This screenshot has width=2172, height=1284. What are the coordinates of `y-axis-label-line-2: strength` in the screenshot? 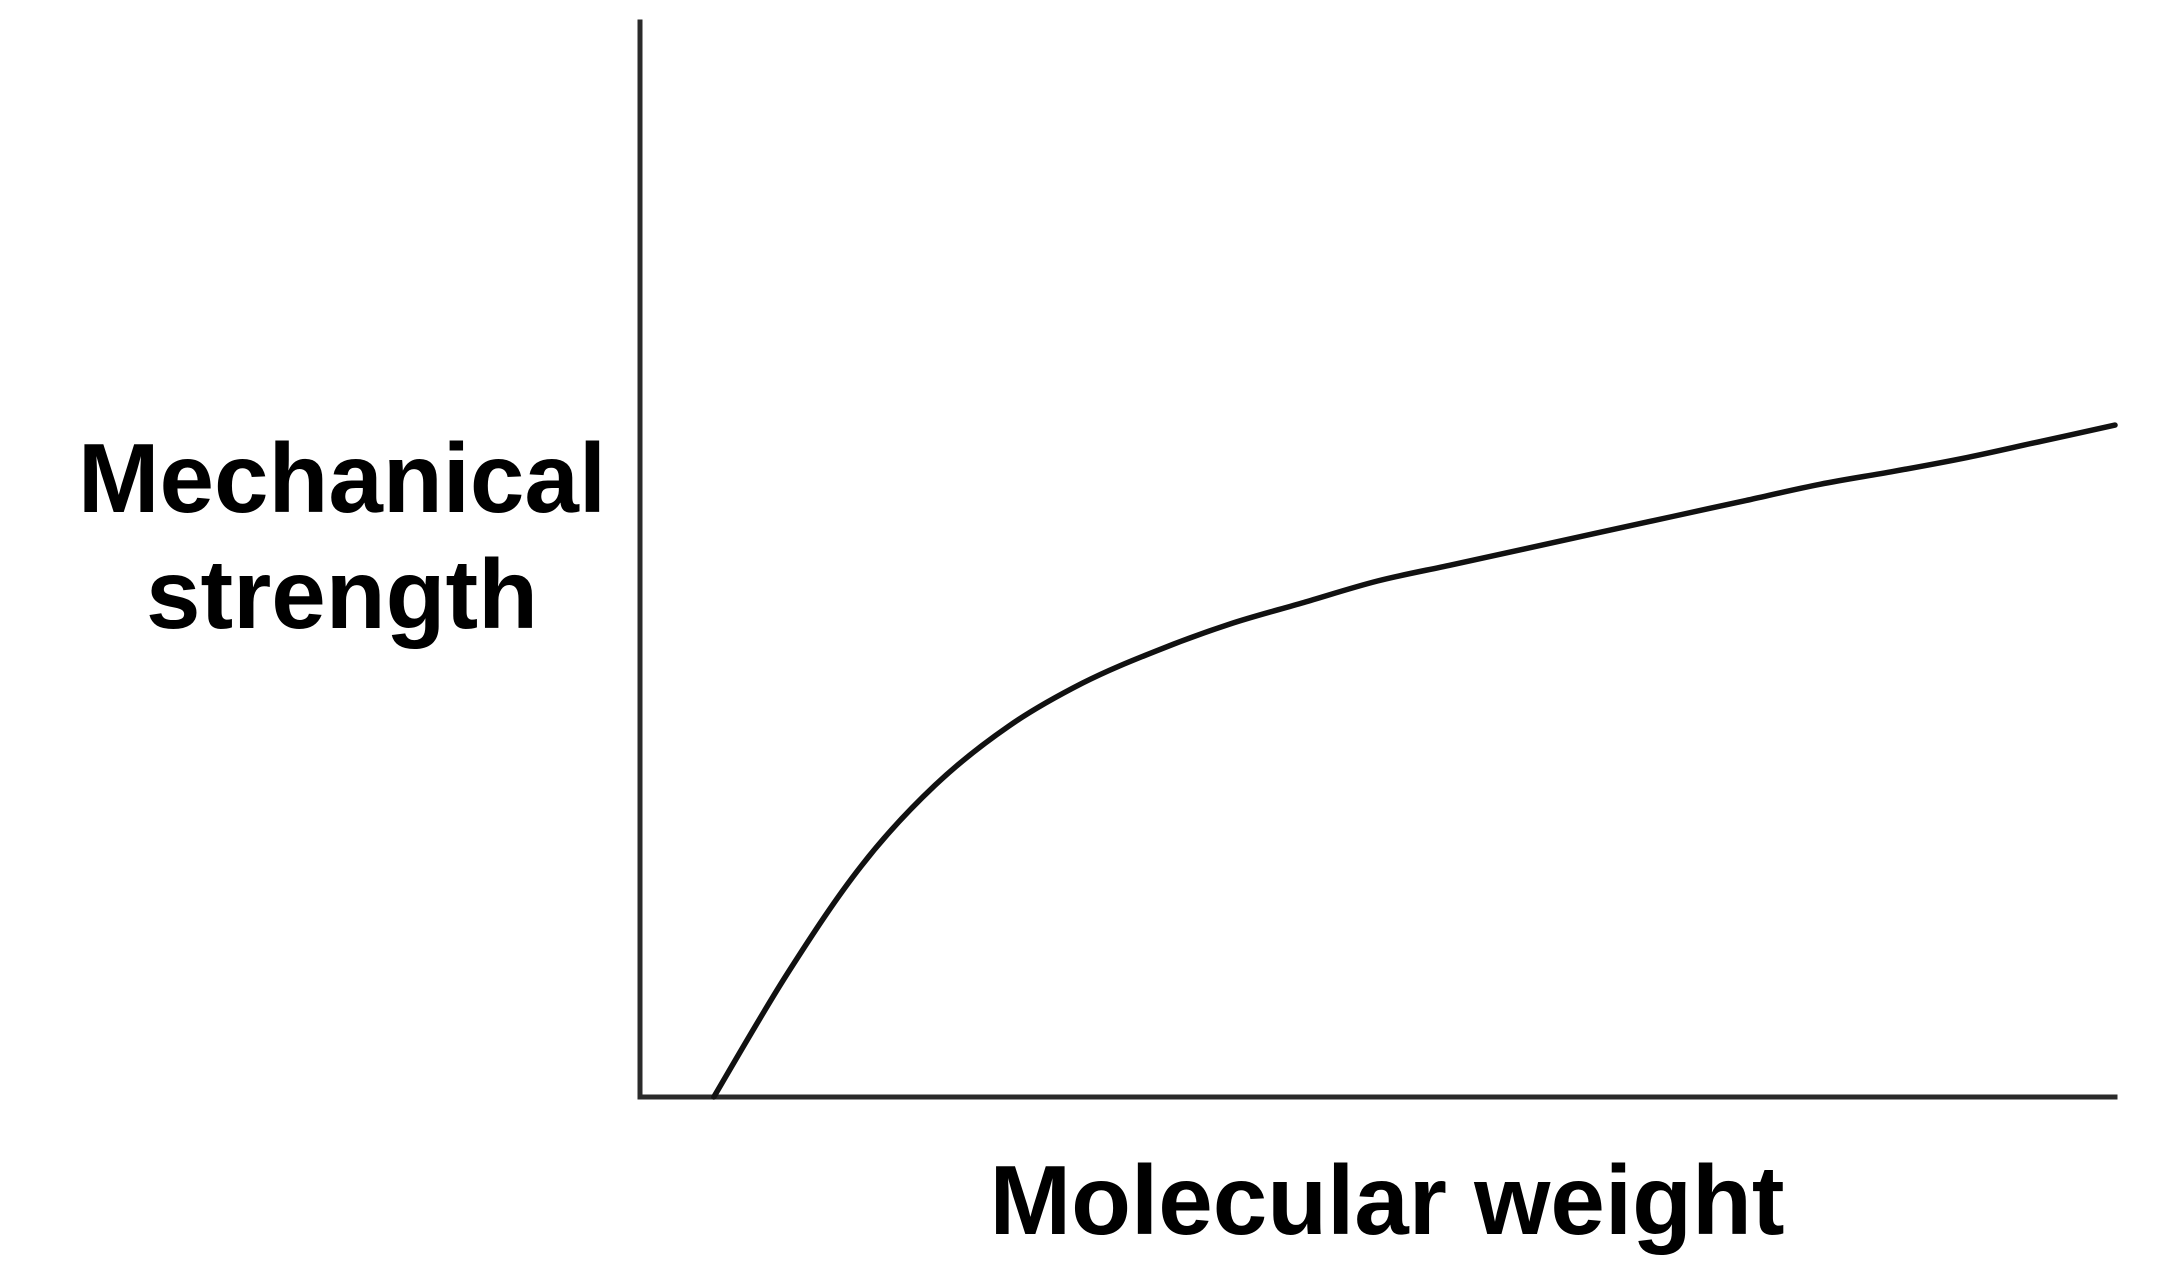 It's located at (342, 594).